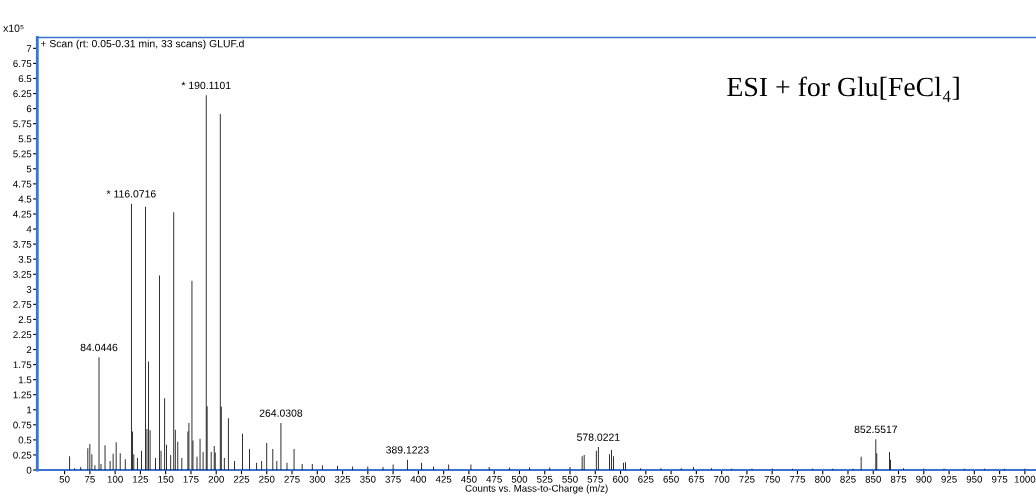  Describe the element at coordinates (115, 479) in the screenshot. I see `x-tick-label: 100` at that location.